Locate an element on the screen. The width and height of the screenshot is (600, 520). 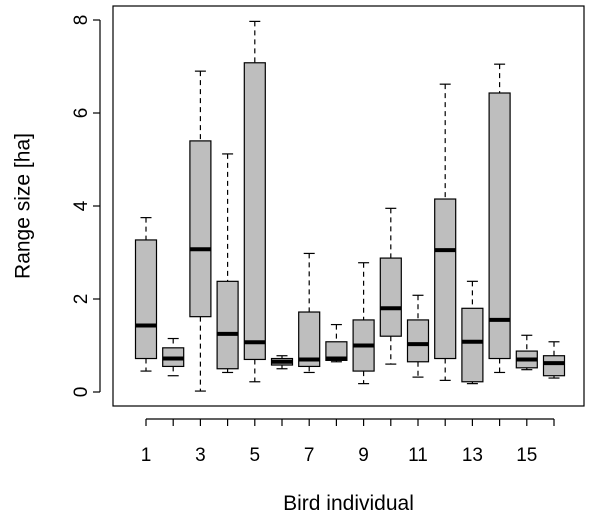
y-tick-label: 2 is located at coordinates (81, 299).